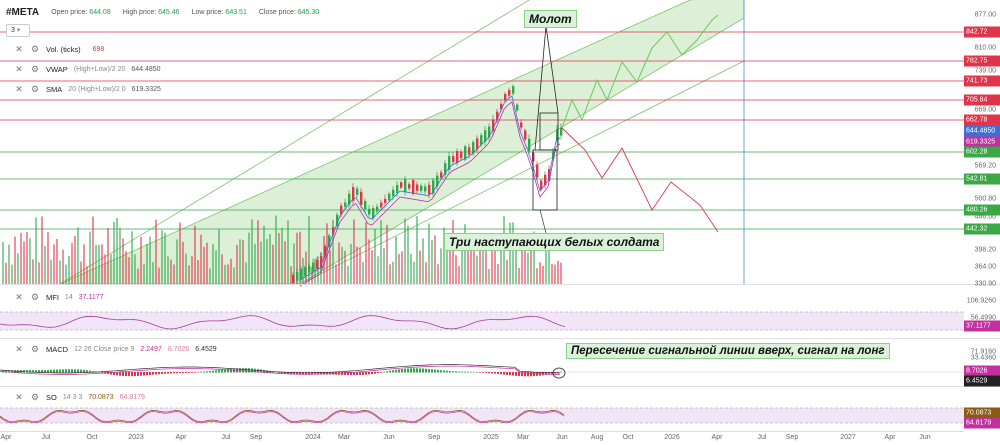  What do you see at coordinates (982, 61) in the screenshot?
I see `level-tag: 782.75` at bounding box center [982, 61].